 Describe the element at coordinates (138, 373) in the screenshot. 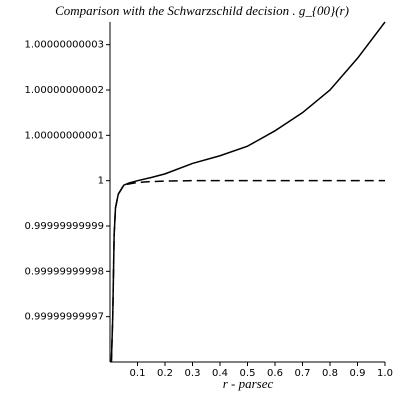

I see `x-tick-label: 0.1` at that location.